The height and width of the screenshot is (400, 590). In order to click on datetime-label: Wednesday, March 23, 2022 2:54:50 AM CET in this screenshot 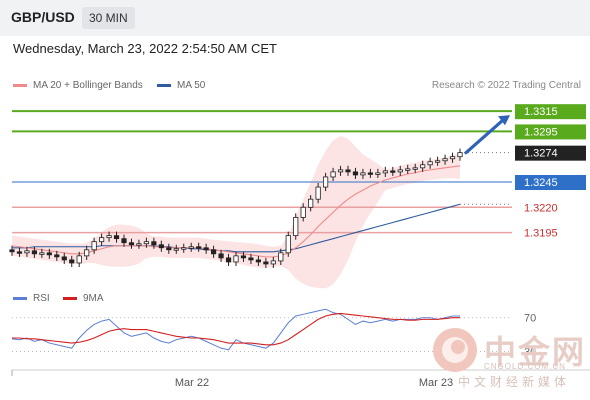, I will do `click(145, 48)`.